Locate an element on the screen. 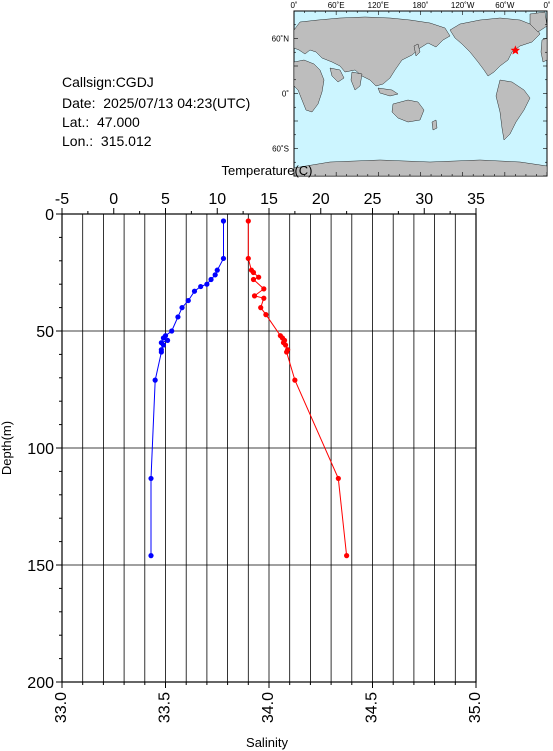 The width and height of the screenshot is (553, 751). map-lat-label: 60˚S is located at coordinates (280, 149).